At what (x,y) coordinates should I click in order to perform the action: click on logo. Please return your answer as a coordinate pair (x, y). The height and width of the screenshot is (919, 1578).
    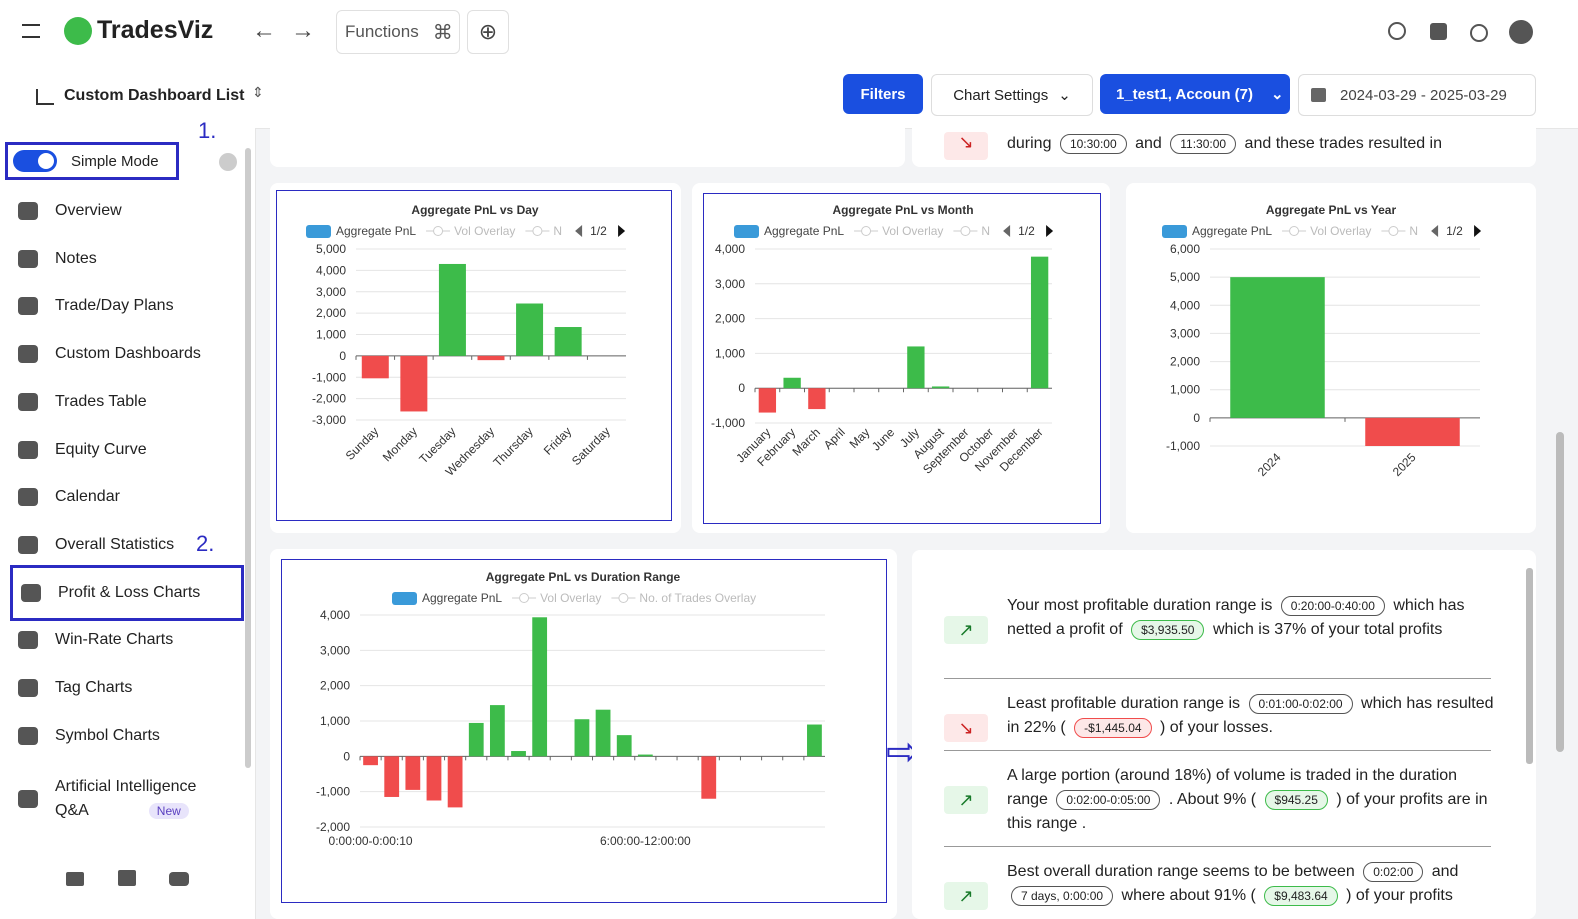
    Looking at the image, I should click on (78, 31).